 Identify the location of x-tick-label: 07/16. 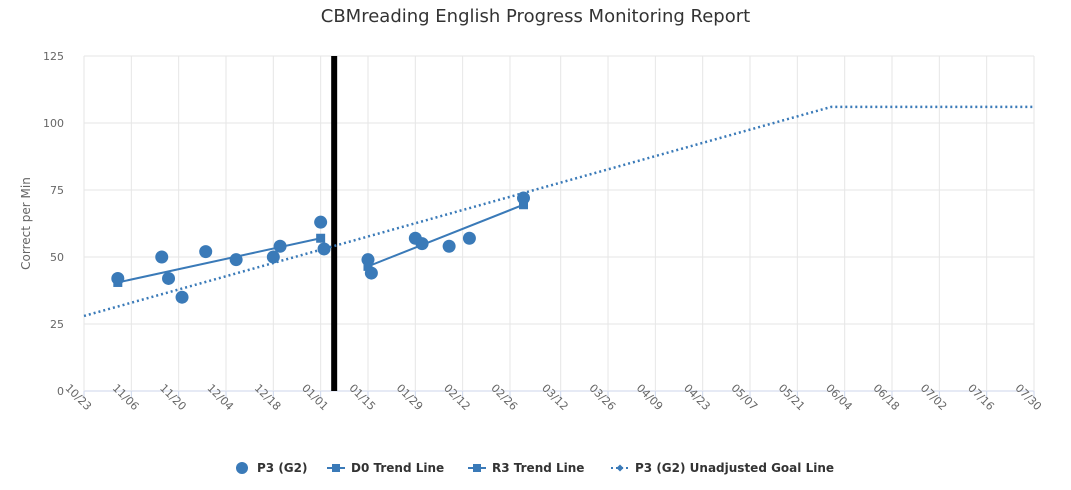
(981, 398).